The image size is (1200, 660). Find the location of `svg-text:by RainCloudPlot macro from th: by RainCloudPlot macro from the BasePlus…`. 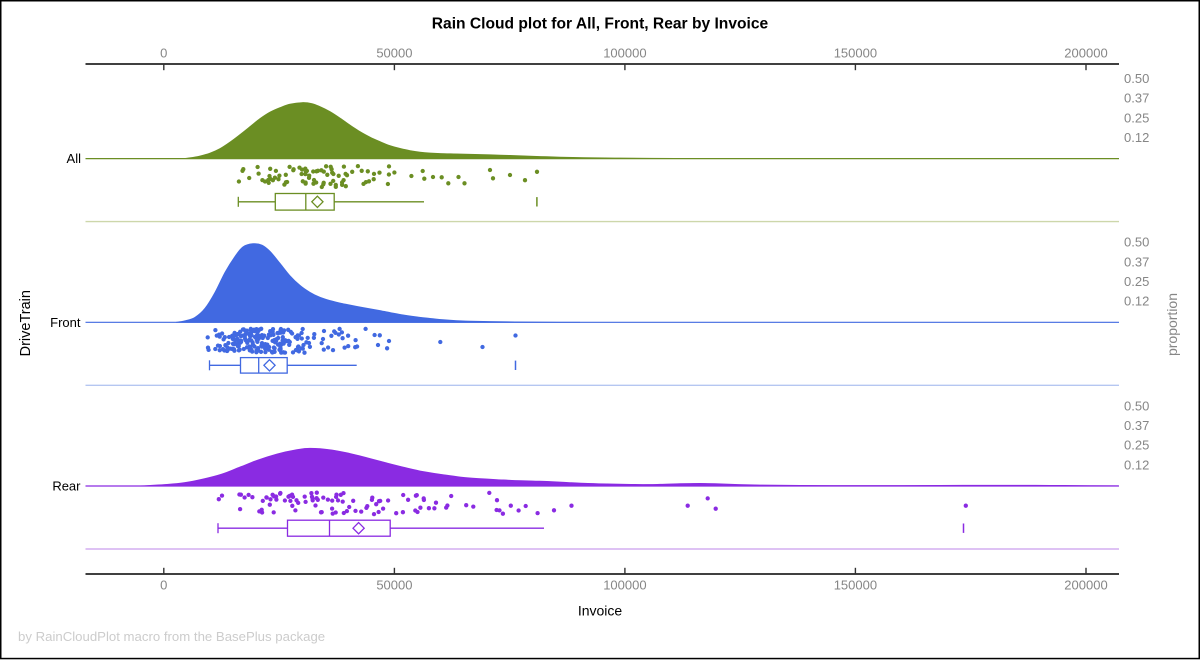

svg-text:by RainCloudPlot macro from th: by RainCloudPlot macro from the BasePlus… is located at coordinates (171, 636).